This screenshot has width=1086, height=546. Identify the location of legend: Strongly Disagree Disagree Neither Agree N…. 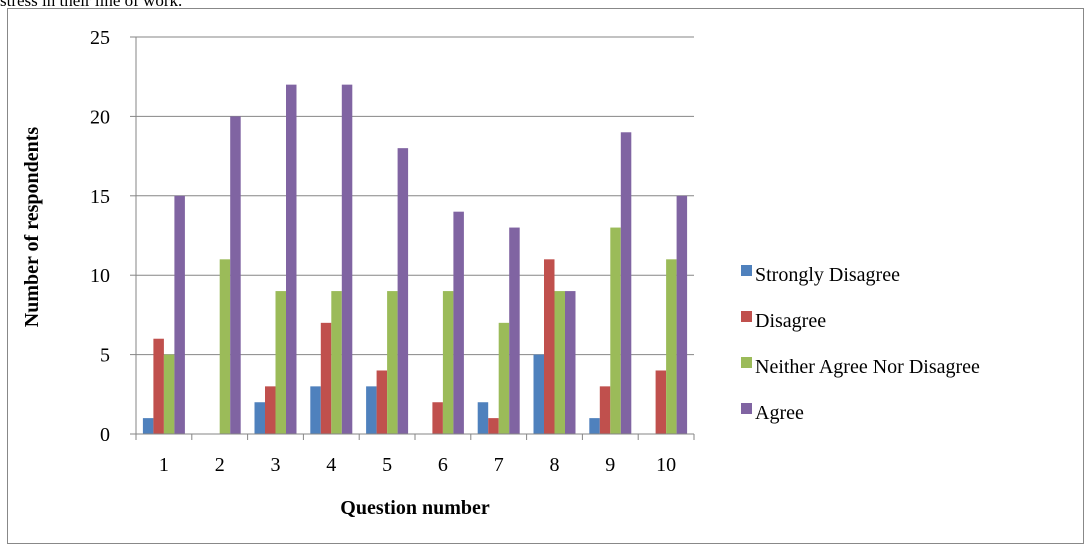
(860, 344).